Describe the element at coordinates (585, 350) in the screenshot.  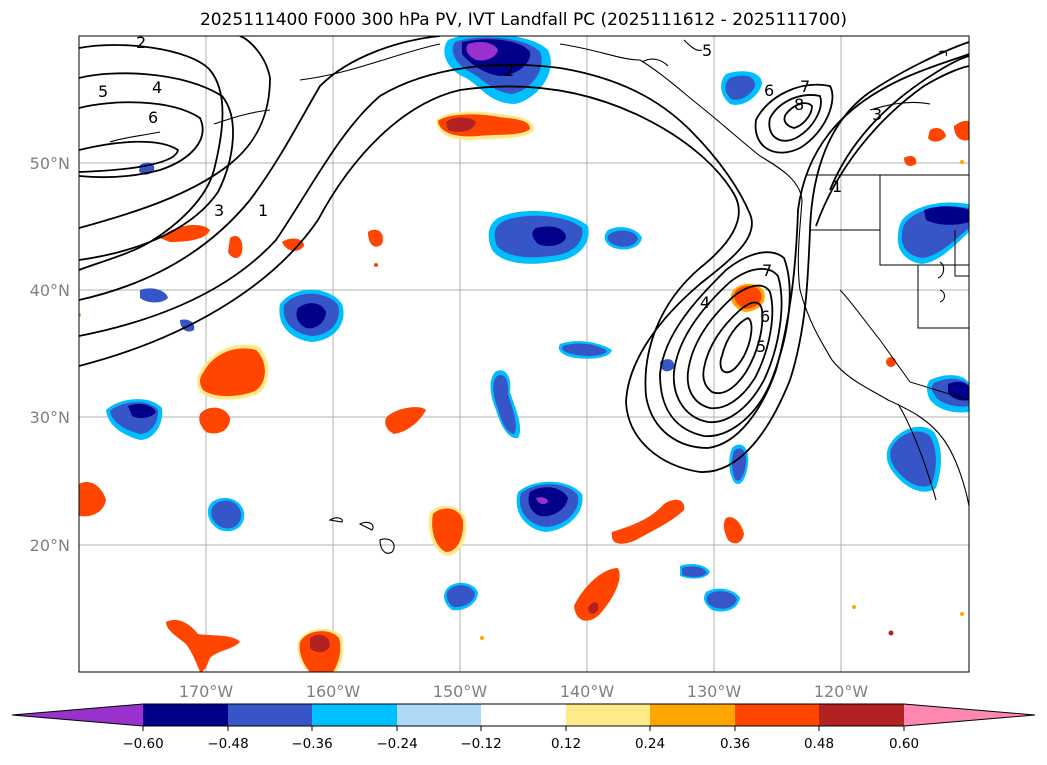
I see `pv-blob-mid-35n` at that location.